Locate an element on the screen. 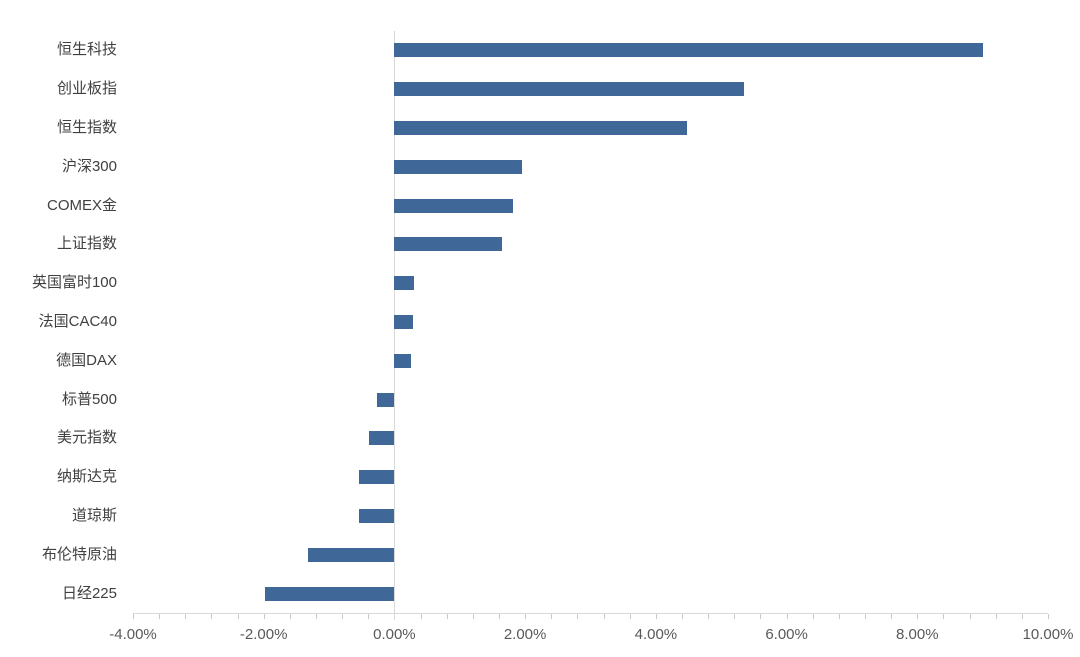 The image size is (1080, 657). category-label: 恒生科技 is located at coordinates (86, 50).